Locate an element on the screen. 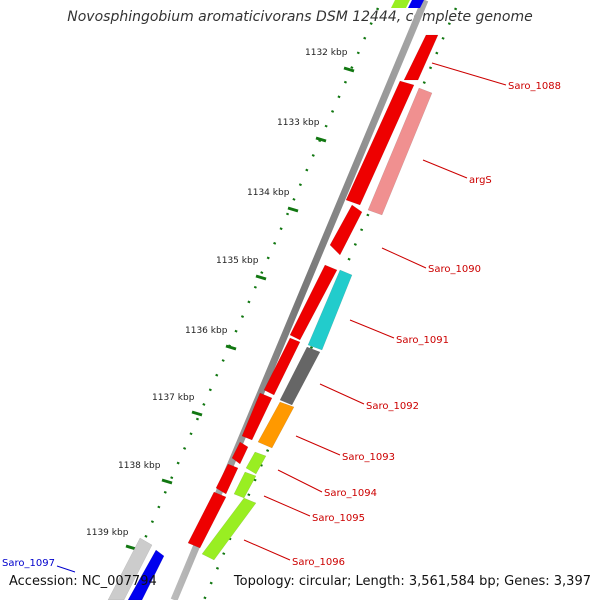 Image resolution: width=600 pixels, height=600 pixels. gene-arrow-saro-1091a is located at coordinates (313, 302).